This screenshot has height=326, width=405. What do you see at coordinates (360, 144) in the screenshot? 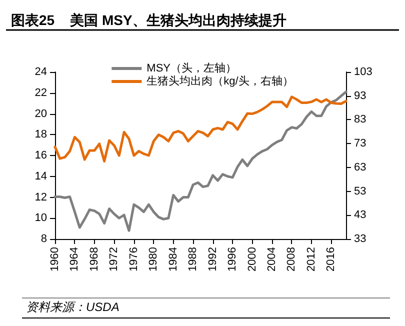
I see `y2-tick-label: 73` at bounding box center [360, 144].